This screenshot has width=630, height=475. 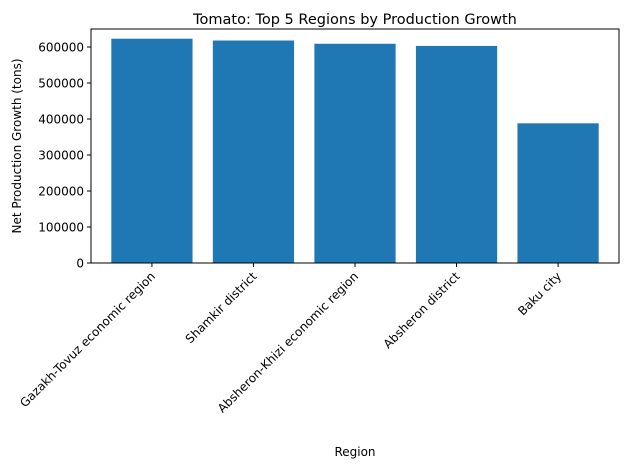 I want to click on y-tick-label-1: 100000, so click(x=61, y=228).